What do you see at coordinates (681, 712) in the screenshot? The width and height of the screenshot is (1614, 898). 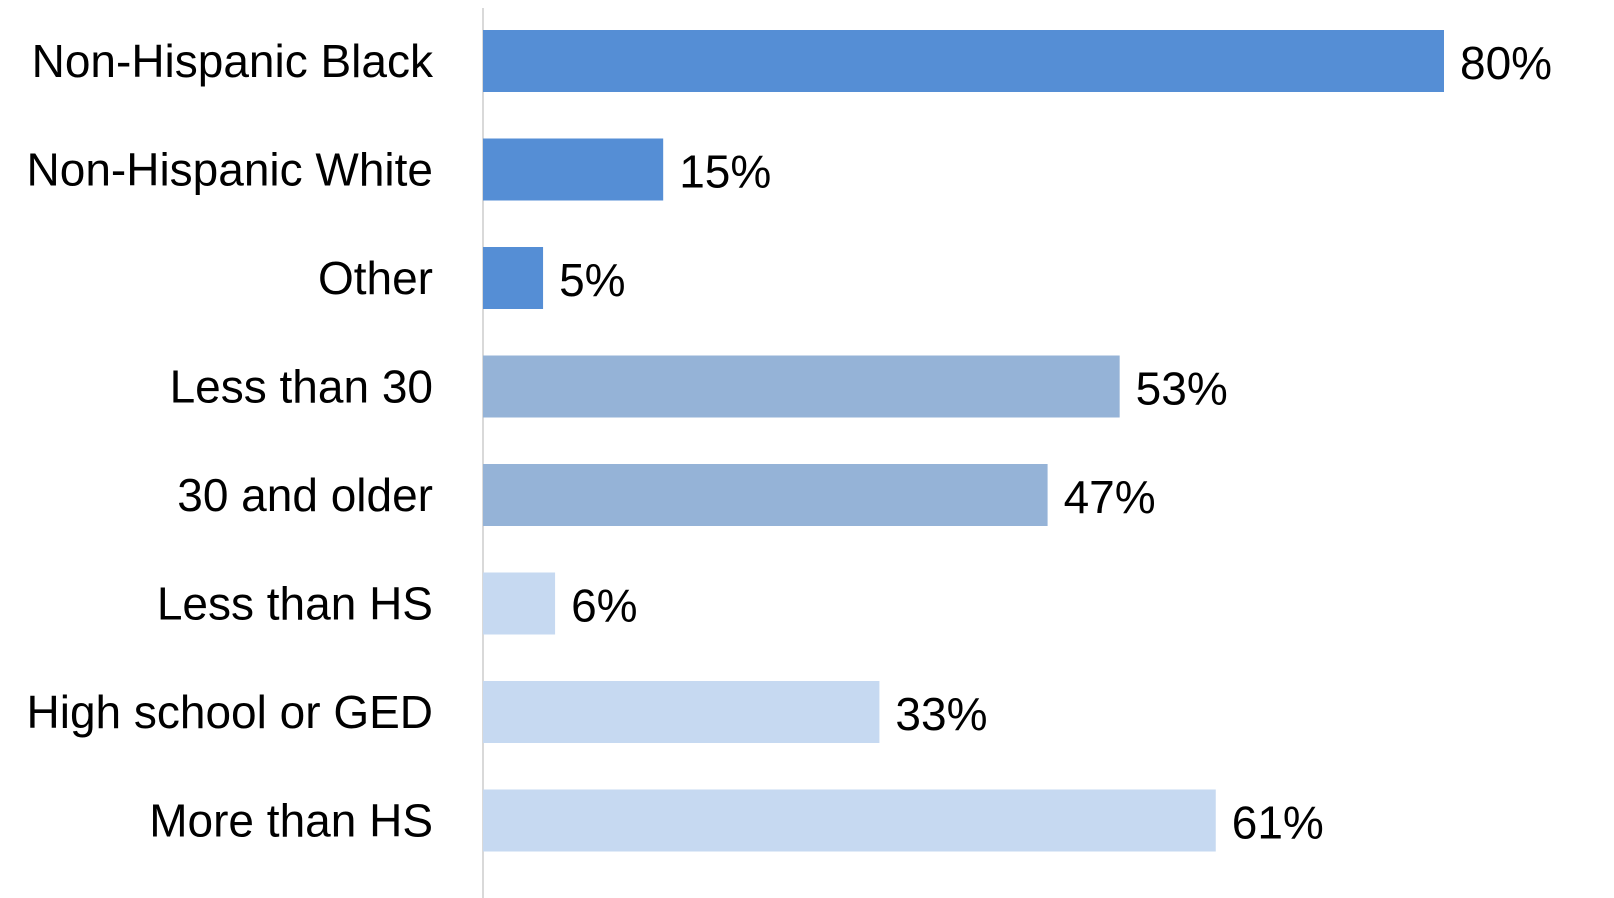 I see `bar-high-school-or-ged` at bounding box center [681, 712].